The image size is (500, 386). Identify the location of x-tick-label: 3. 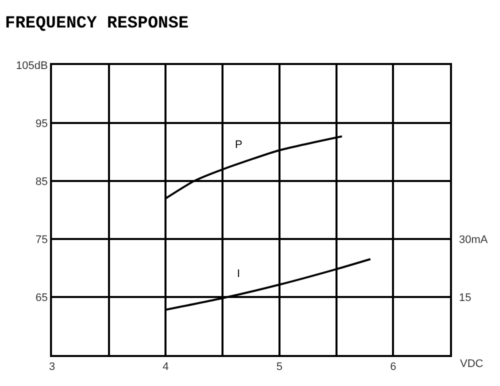
(52, 367).